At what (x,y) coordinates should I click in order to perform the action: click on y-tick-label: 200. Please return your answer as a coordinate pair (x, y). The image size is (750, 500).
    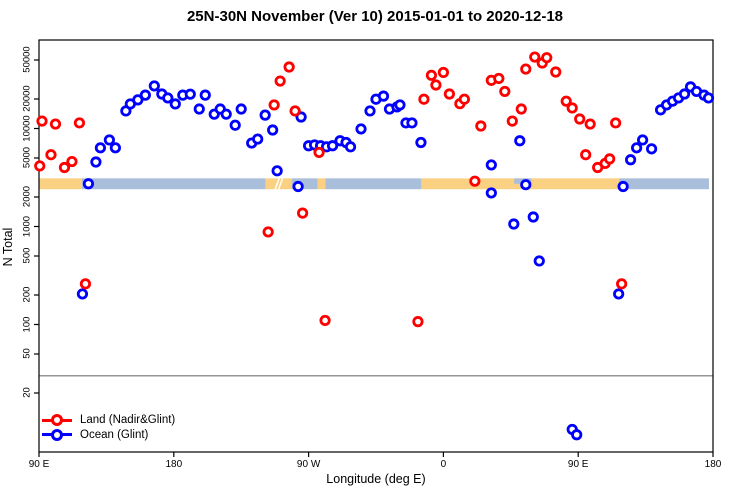
    Looking at the image, I should click on (27, 294).